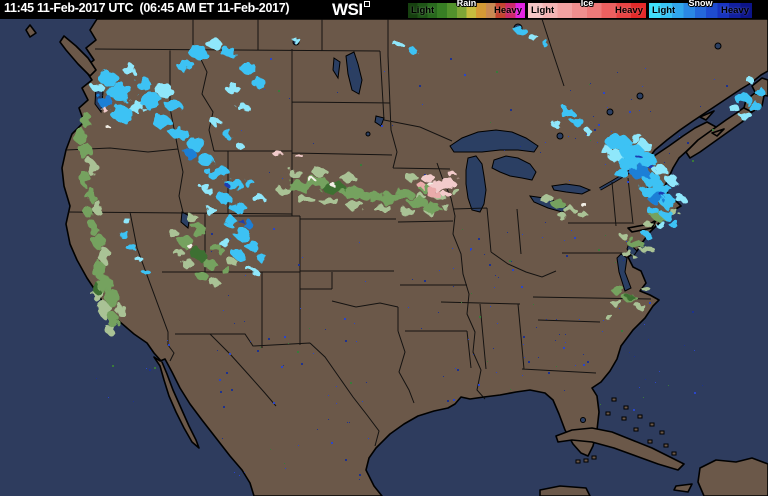 This screenshot has width=768, height=496. Describe the element at coordinates (707, 115) in the screenshot. I see `anticosti` at that location.